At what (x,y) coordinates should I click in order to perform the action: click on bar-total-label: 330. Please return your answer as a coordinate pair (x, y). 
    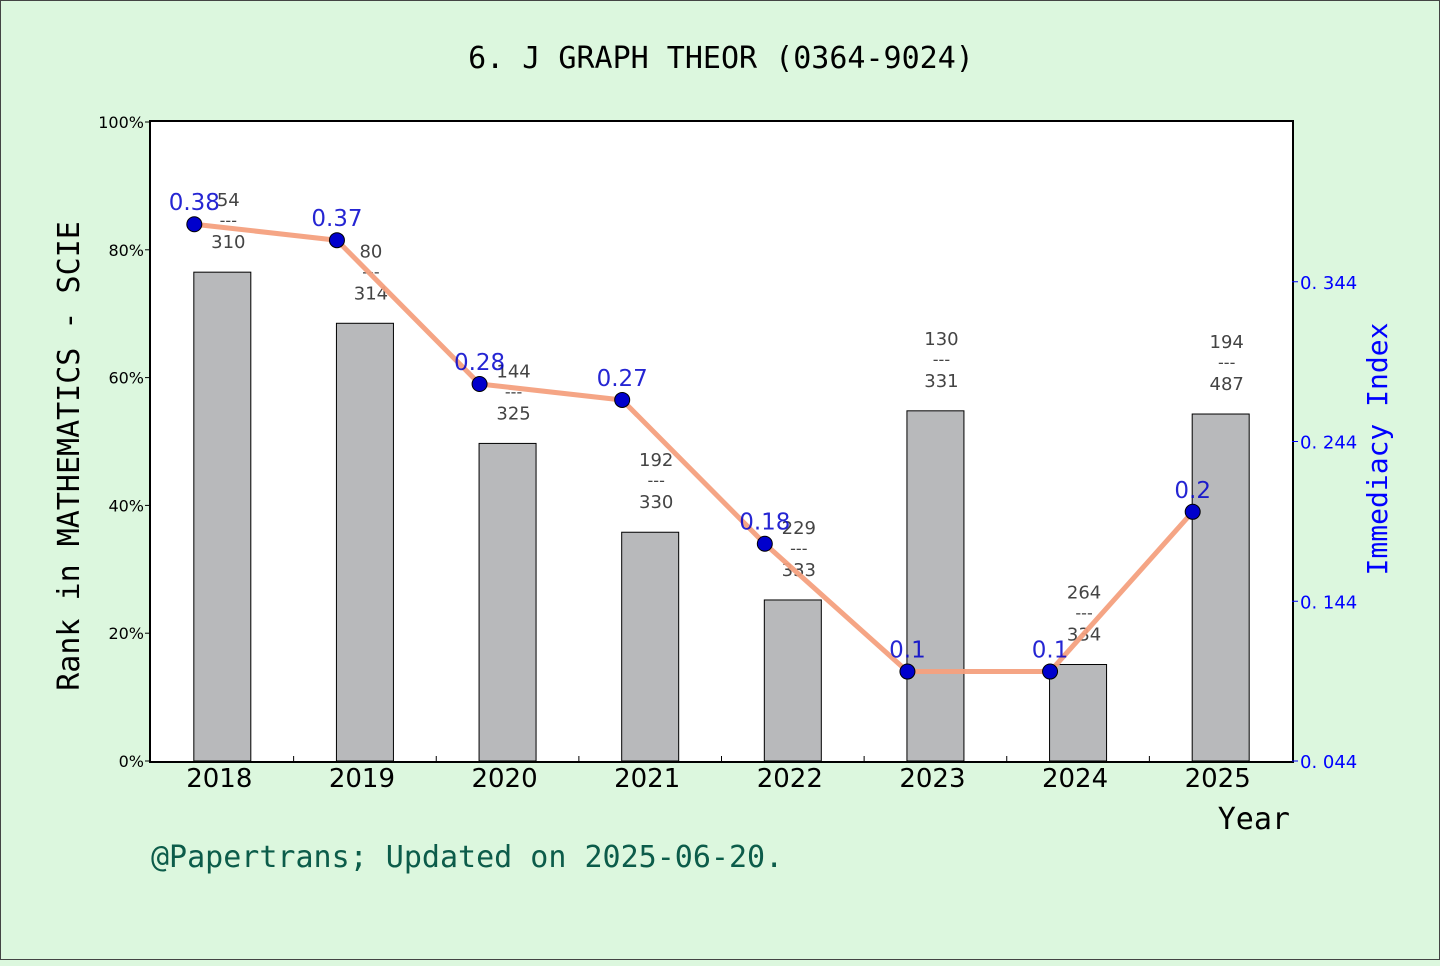
    Looking at the image, I should click on (656, 502).